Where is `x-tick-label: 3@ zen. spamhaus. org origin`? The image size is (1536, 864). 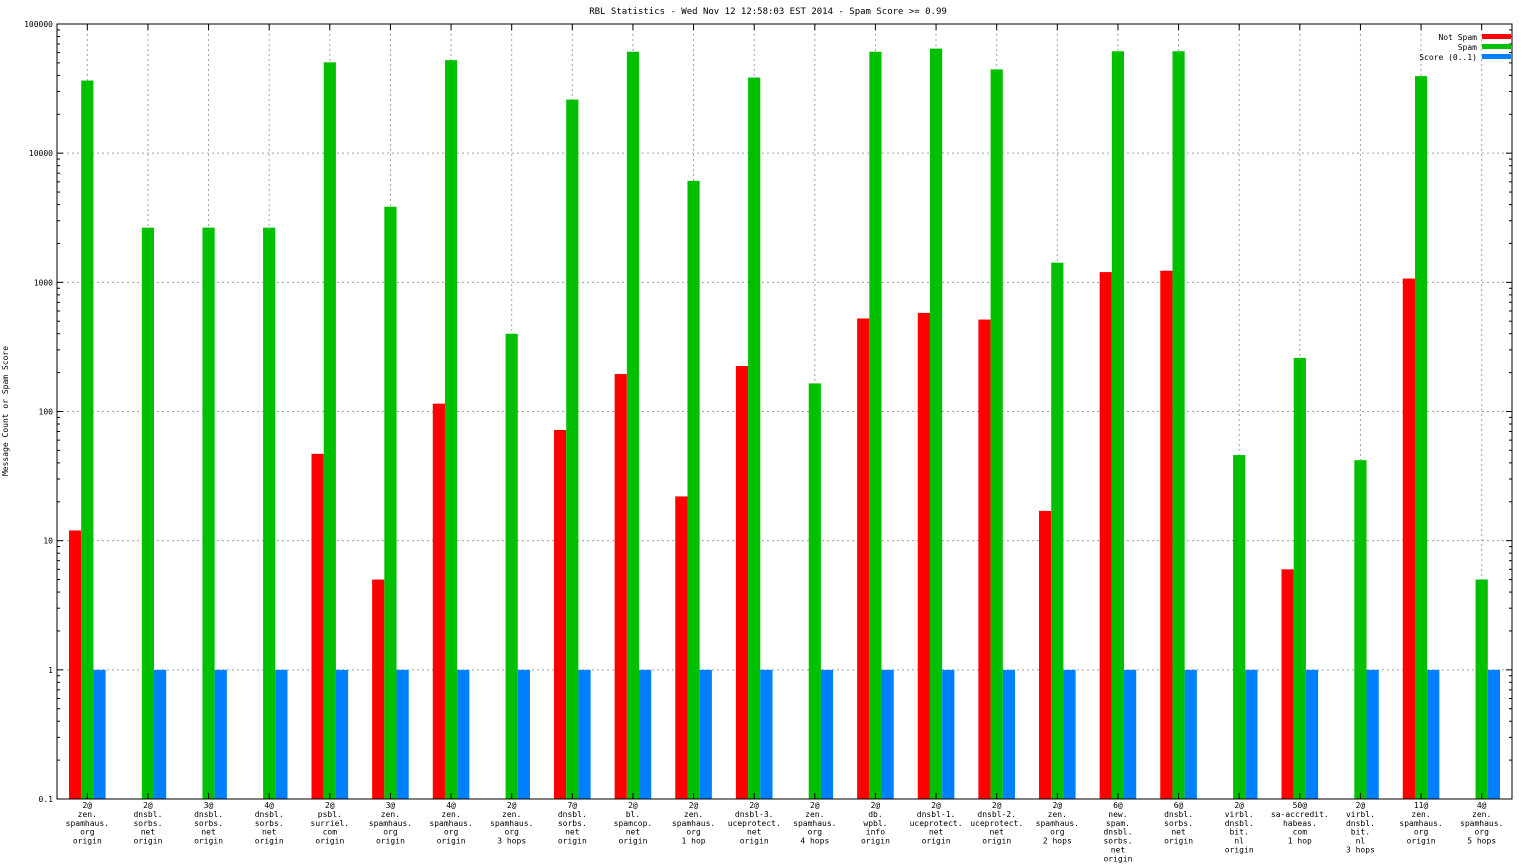 x-tick-label: 3@ zen. spamhaus. org origin is located at coordinates (390, 823).